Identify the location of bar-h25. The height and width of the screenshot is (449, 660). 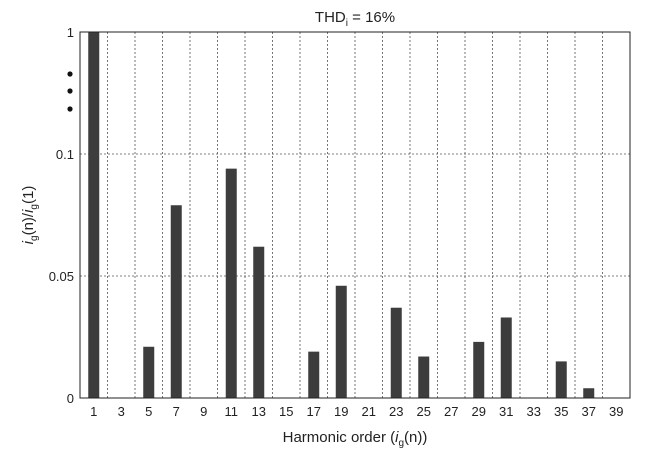
(424, 377).